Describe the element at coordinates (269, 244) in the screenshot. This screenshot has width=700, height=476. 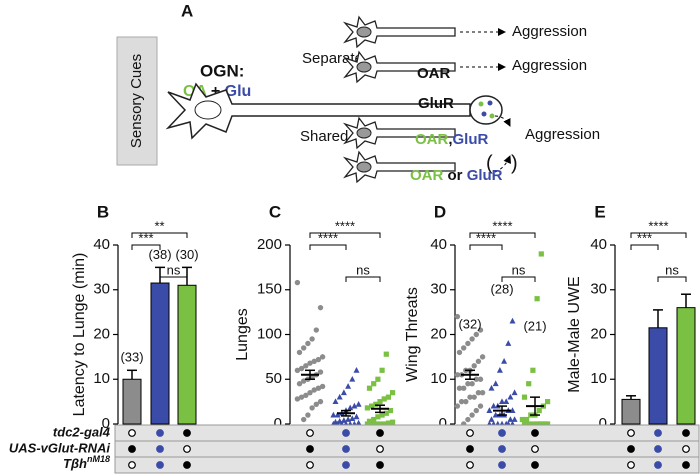
I see `y-tick-label: 200` at that location.